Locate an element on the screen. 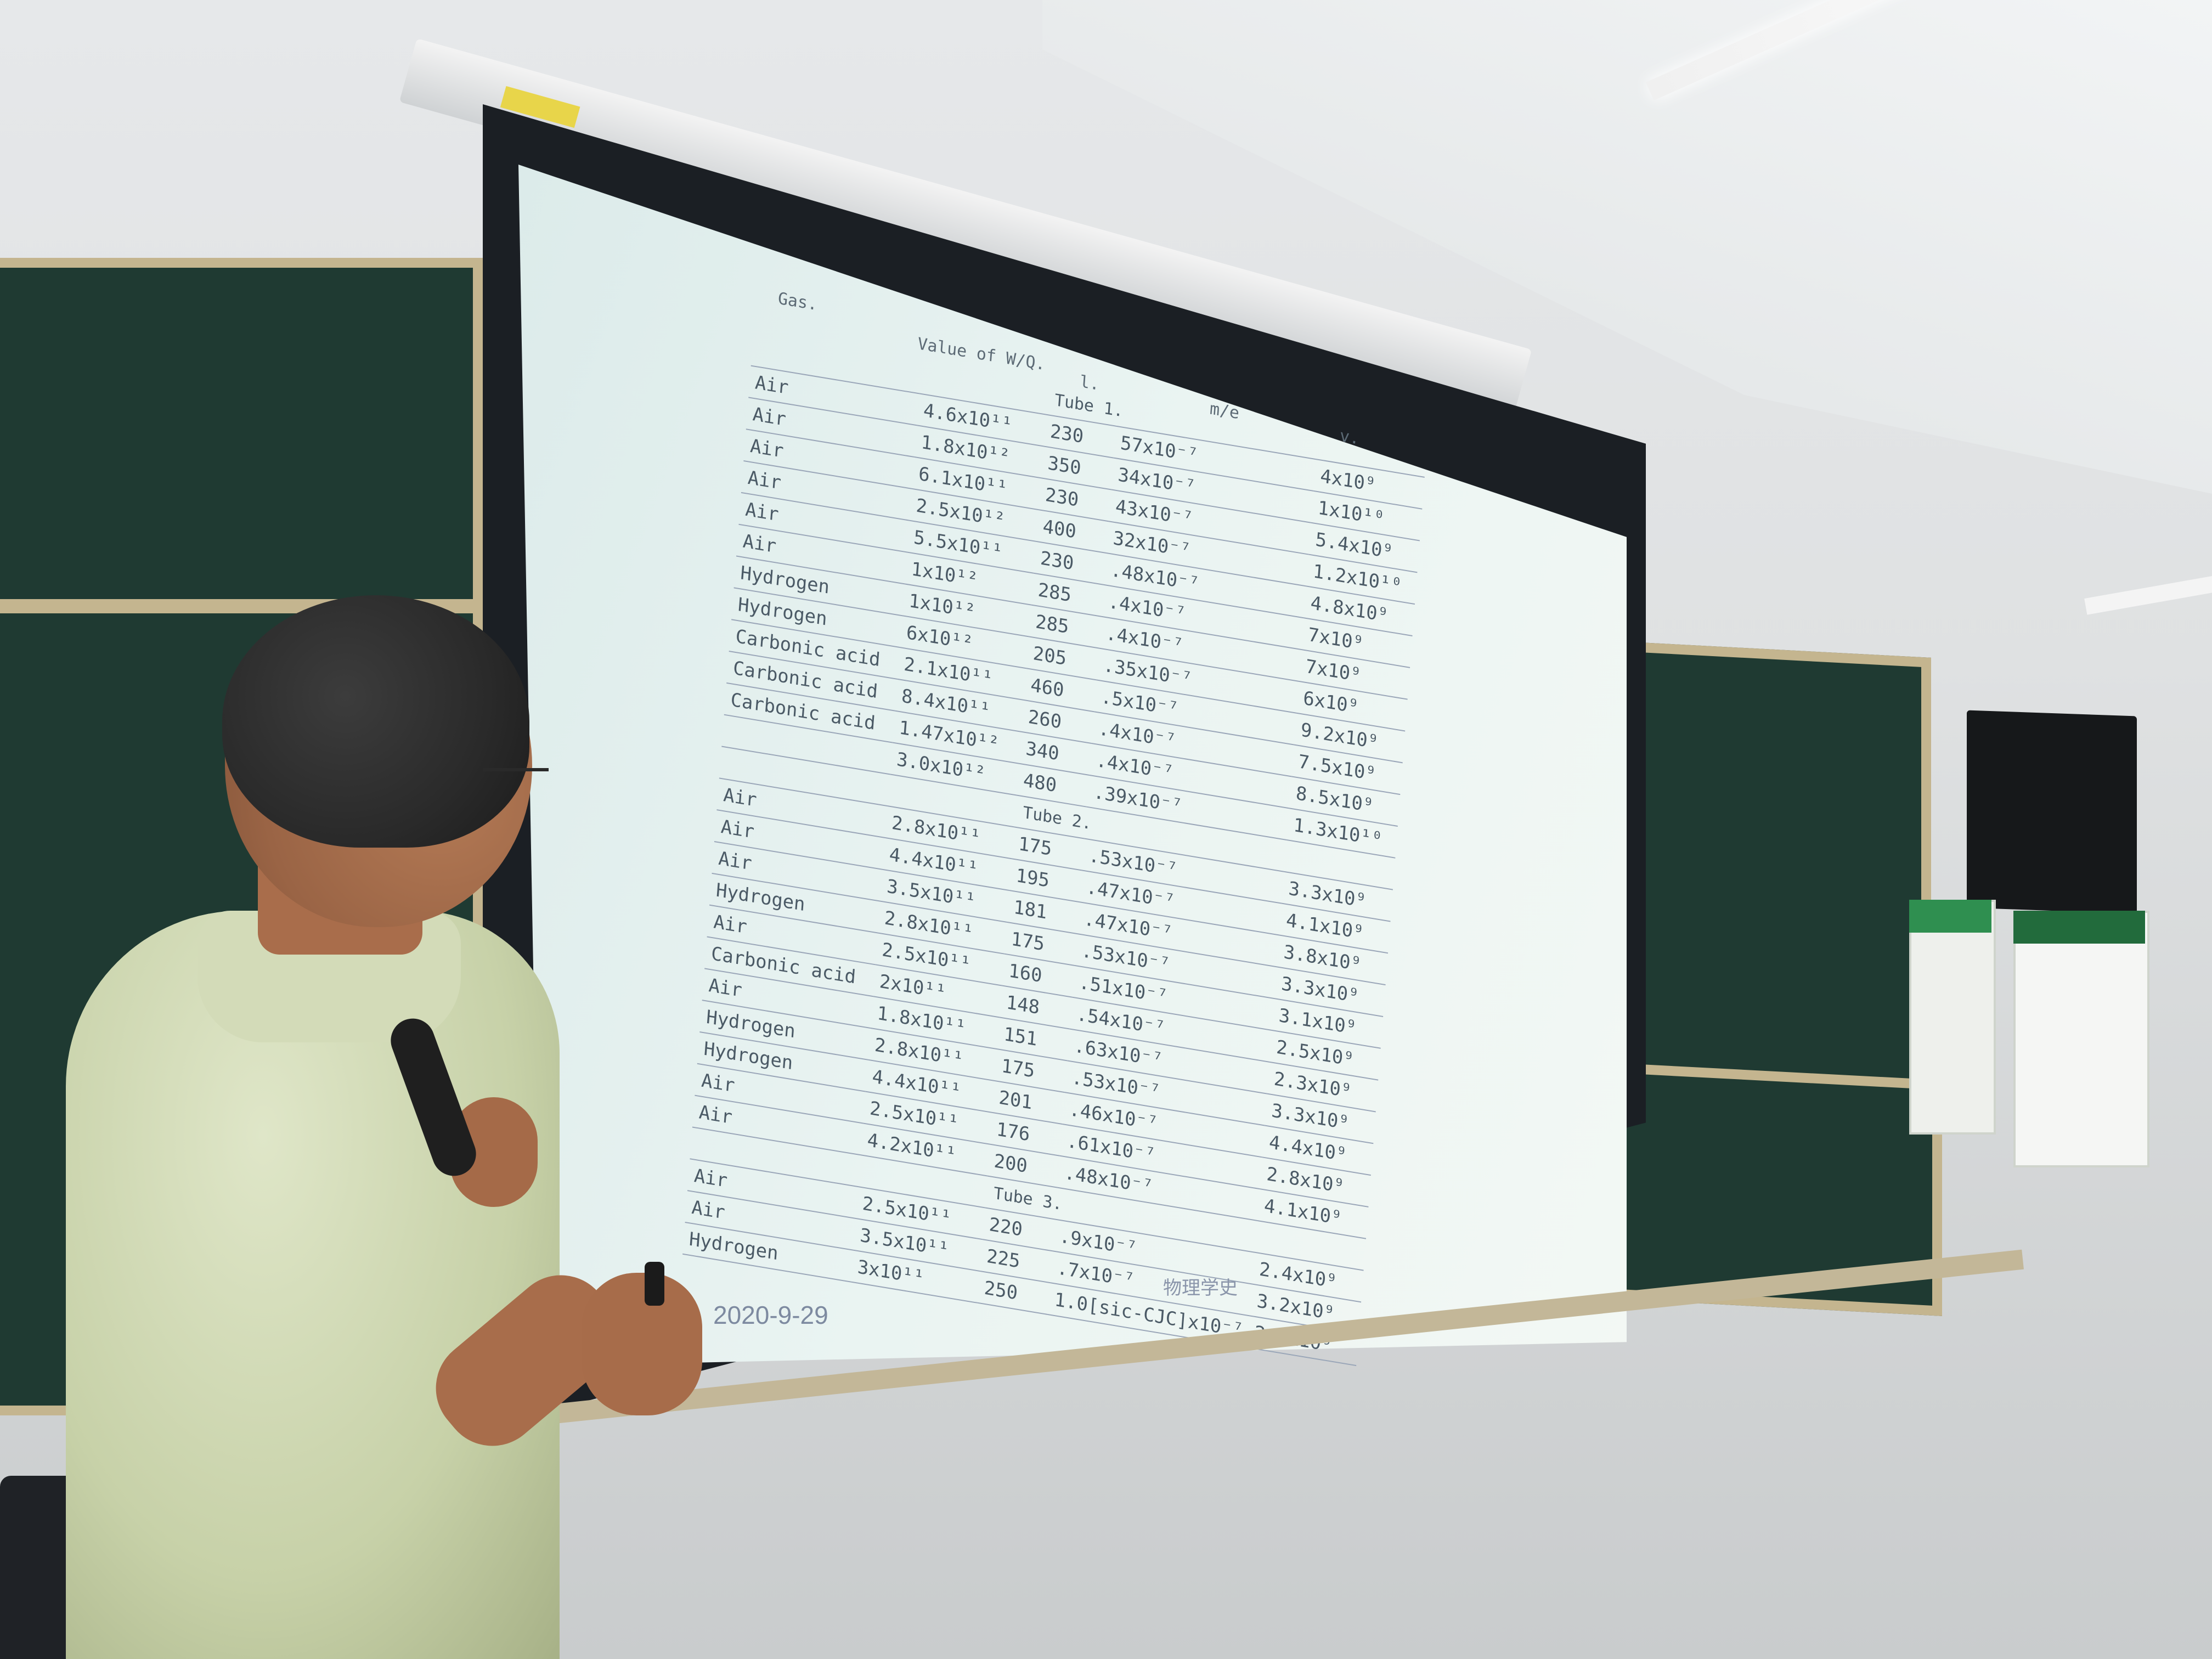 Image resolution: width=2212 pixels, height=1659 pixels. right-hand is located at coordinates (642, 1344).